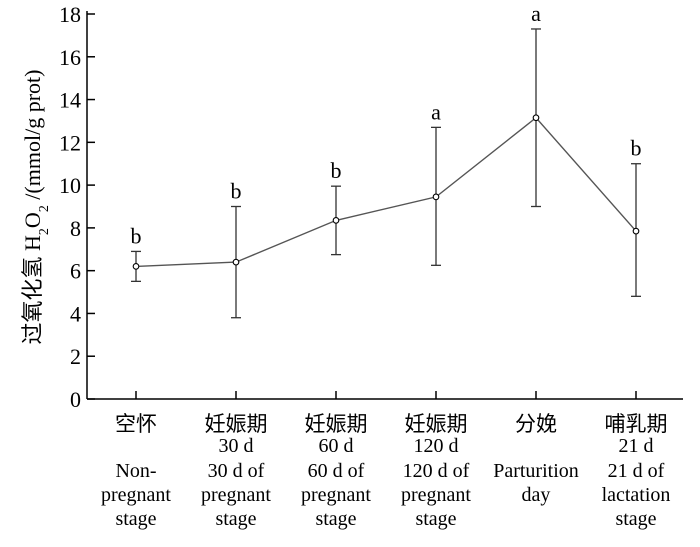 The width and height of the screenshot is (700, 547). Describe the element at coordinates (336, 446) in the screenshot. I see `x-tick-label-days: 60 d` at that location.